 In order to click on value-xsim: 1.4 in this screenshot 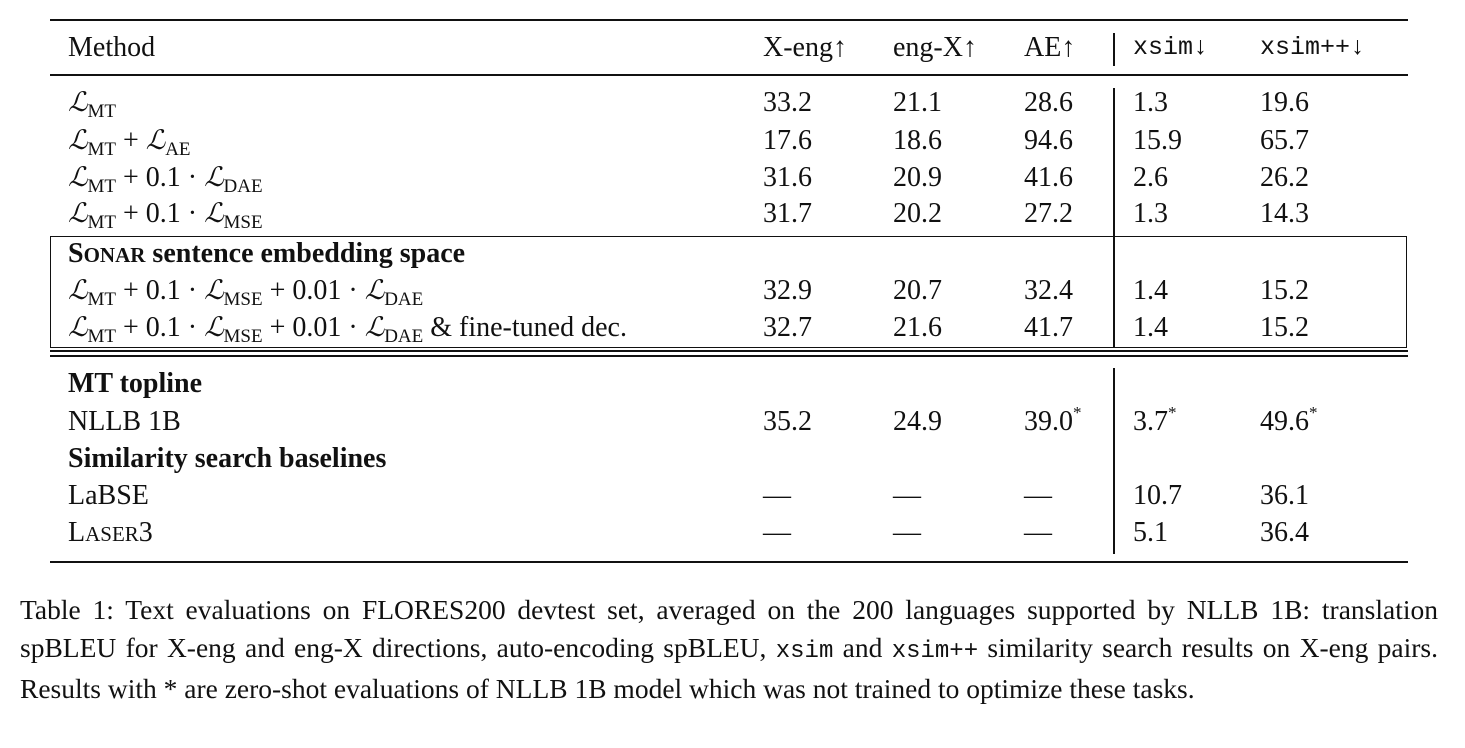, I will do `click(1150, 327)`.